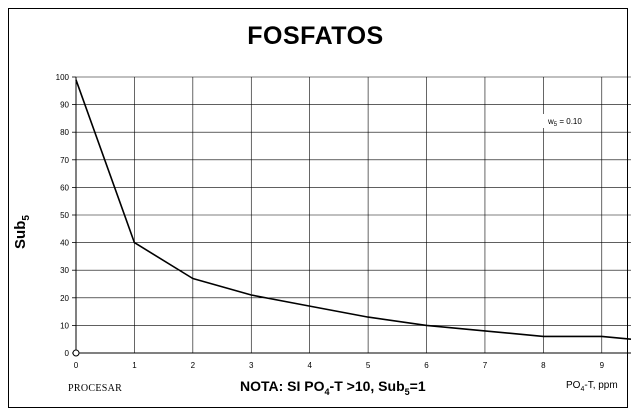 The image size is (631, 419). What do you see at coordinates (63, 77) in the screenshot?
I see `y-tick-label: 100` at bounding box center [63, 77].